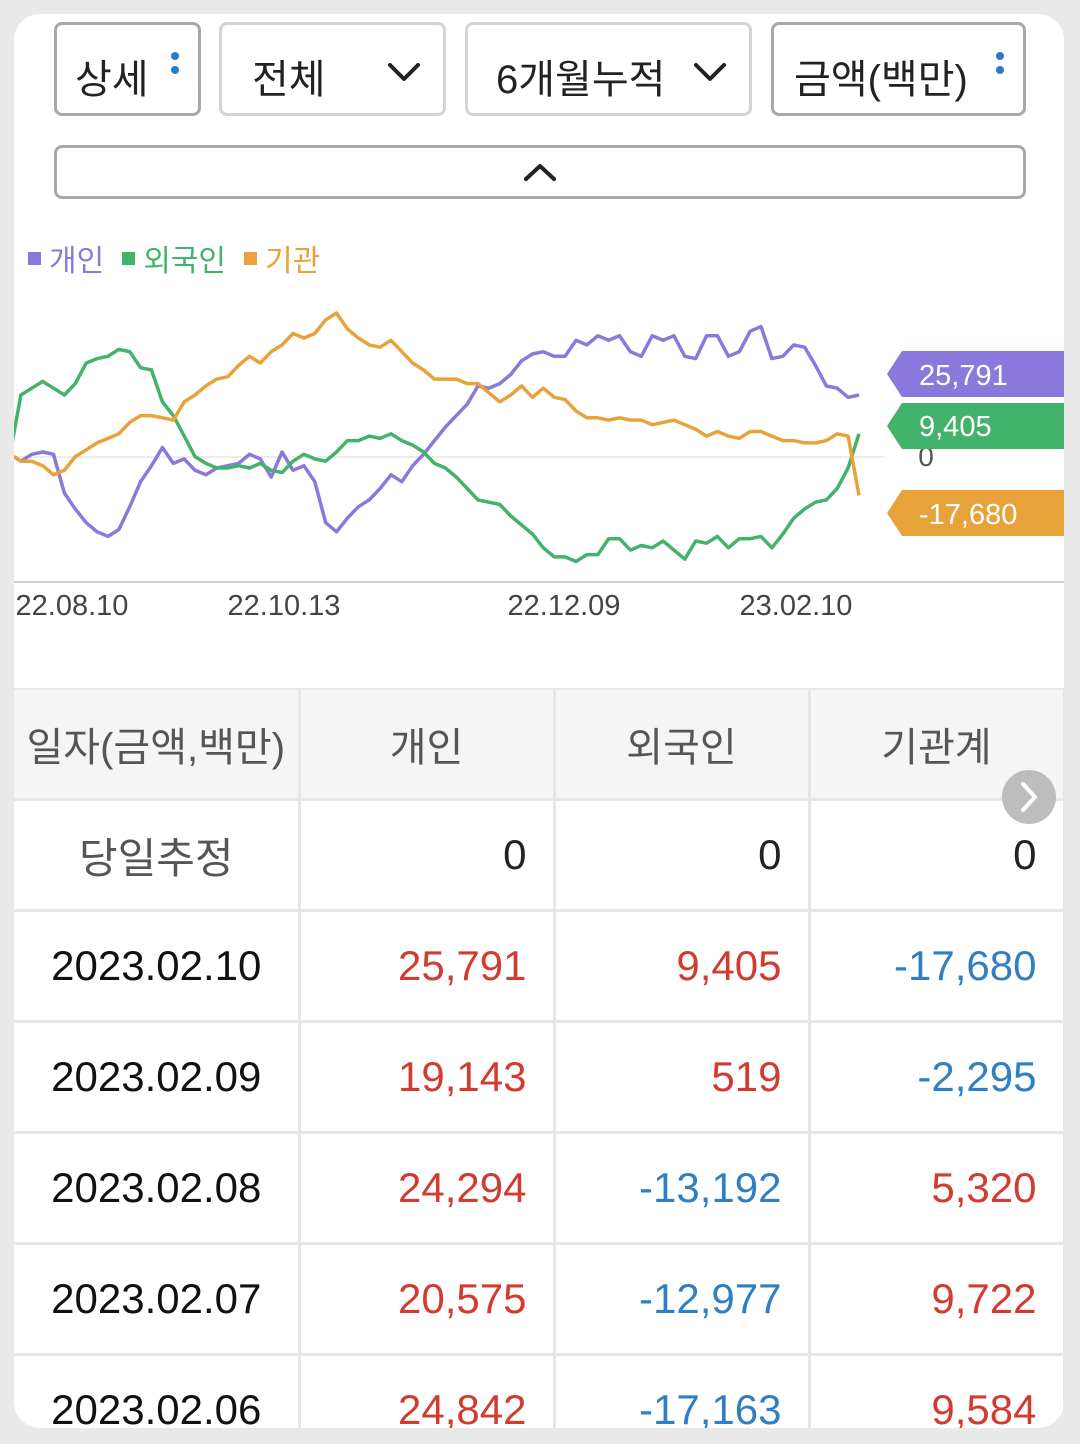 The width and height of the screenshot is (1080, 1444). Describe the element at coordinates (936, 855) in the screenshot. I see `row-institution: 0` at that location.